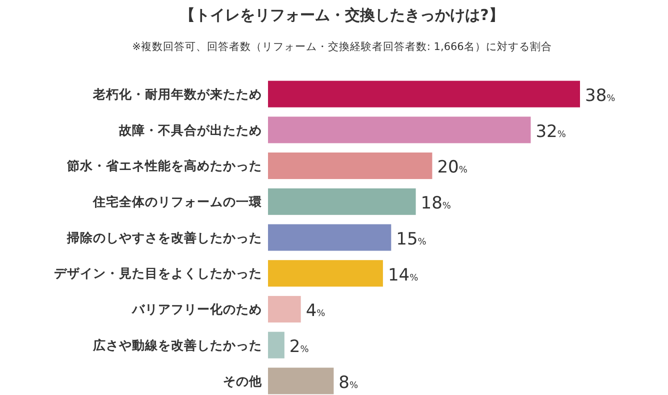  I want to click on y-tick-label: 老朽化・耐用年数が来たため, so click(177, 94).